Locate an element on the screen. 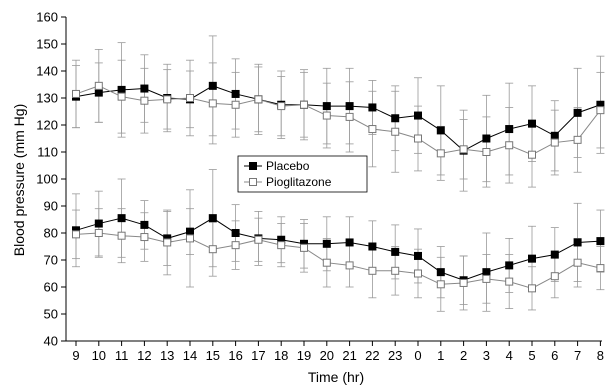  x-tick-label: 8 is located at coordinates (600, 355).